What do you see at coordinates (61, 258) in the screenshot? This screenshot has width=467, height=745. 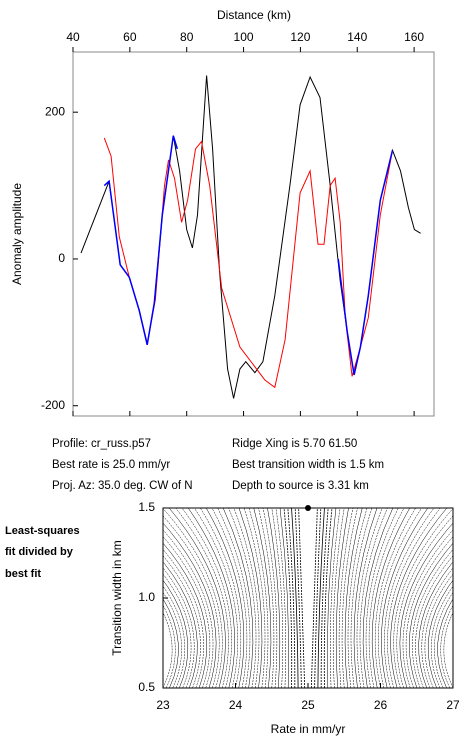 I see `y-tick-label: 0` at bounding box center [61, 258].